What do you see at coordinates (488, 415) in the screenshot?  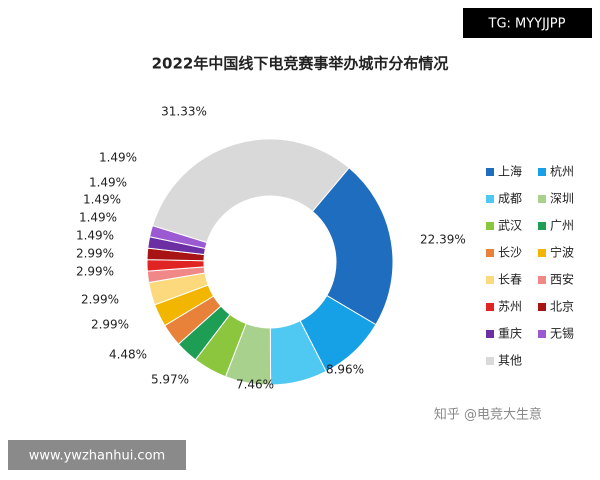 I see `source-text: 知乎 @电竞大生意` at bounding box center [488, 415].